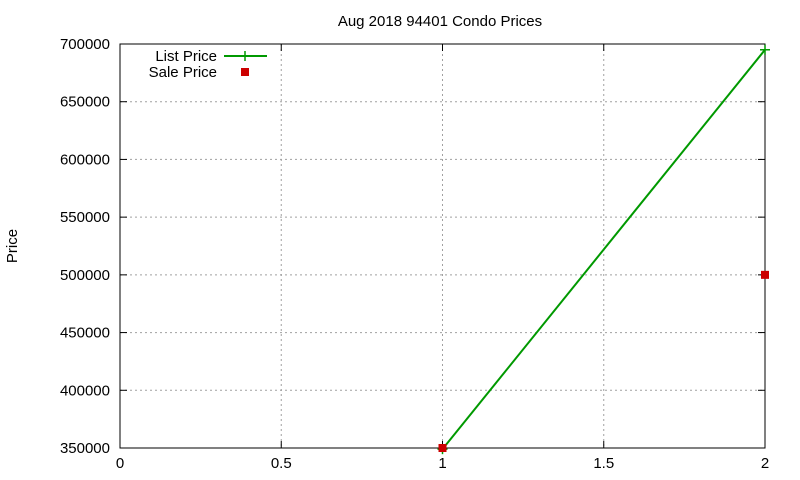 This screenshot has width=800, height=480. Describe the element at coordinates (85, 275) in the screenshot. I see `y-tick-label: 500000` at that location.